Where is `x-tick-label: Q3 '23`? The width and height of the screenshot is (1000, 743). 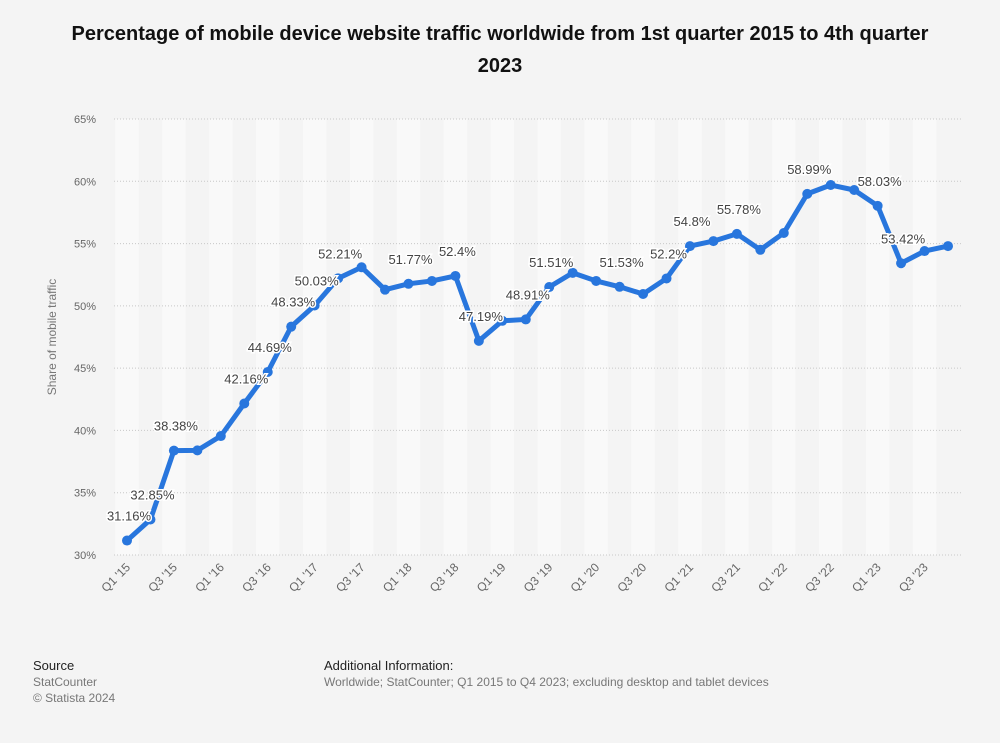 x-tick-label: Q3 '23 is located at coordinates (913, 577).